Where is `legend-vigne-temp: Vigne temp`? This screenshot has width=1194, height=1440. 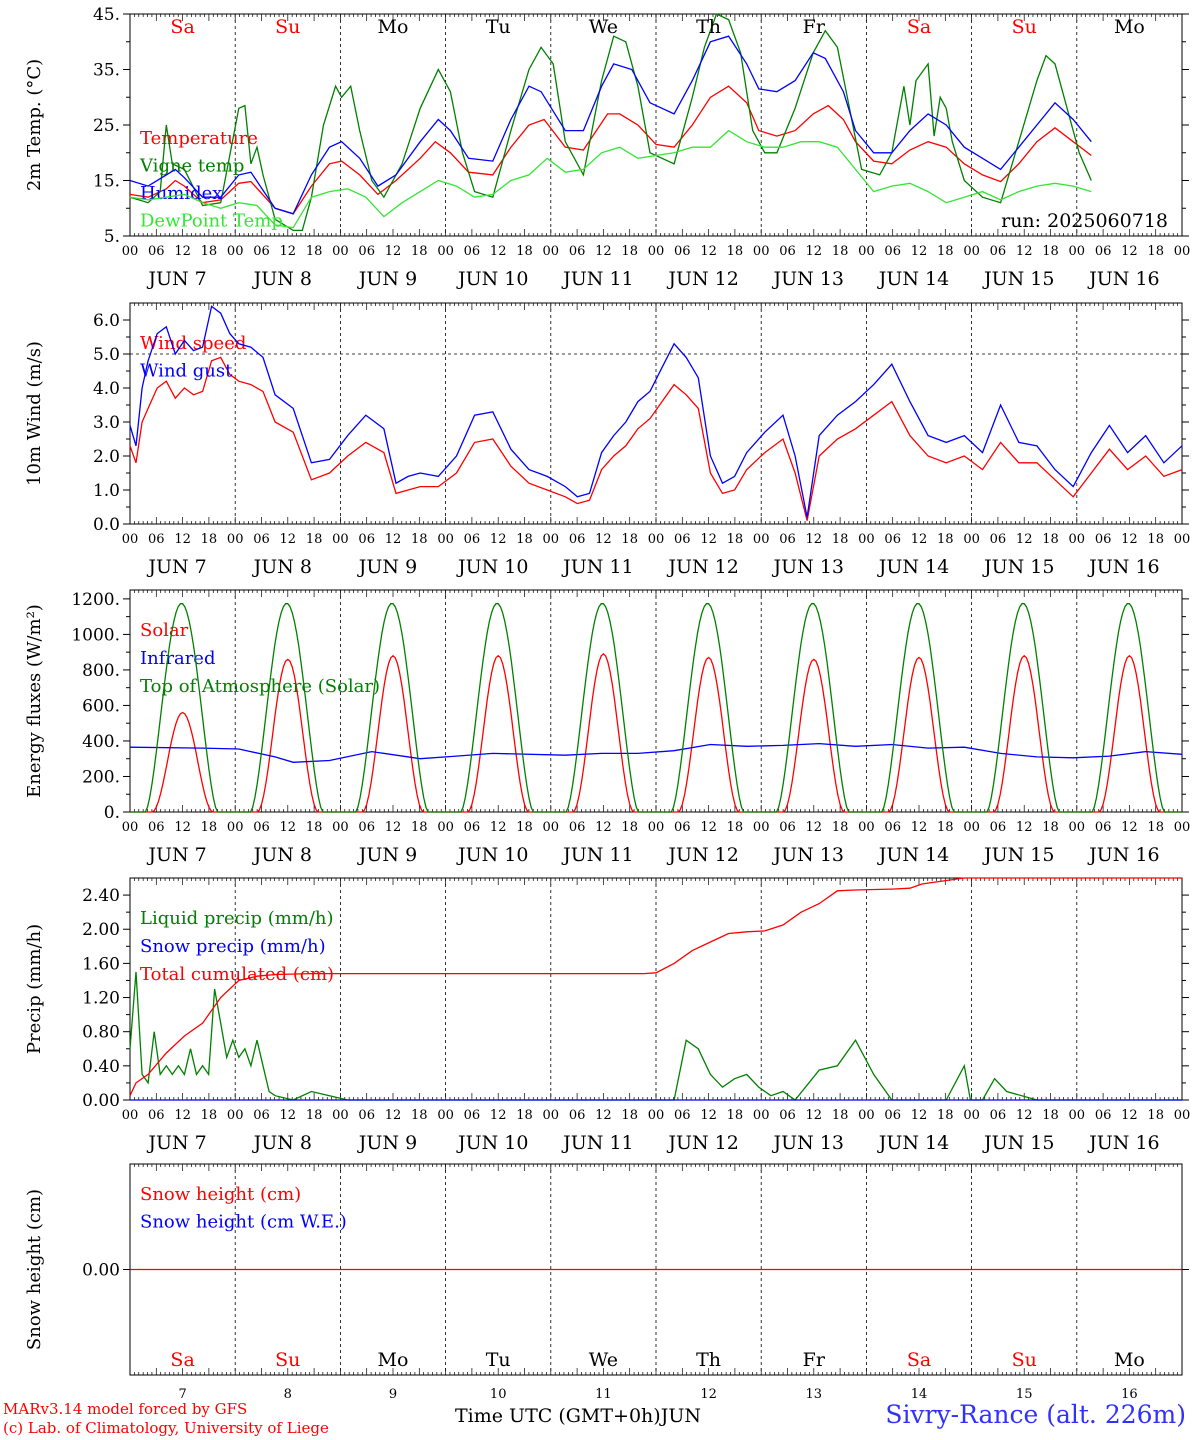 legend-vigne-temp: Vigne temp is located at coordinates (191, 166).